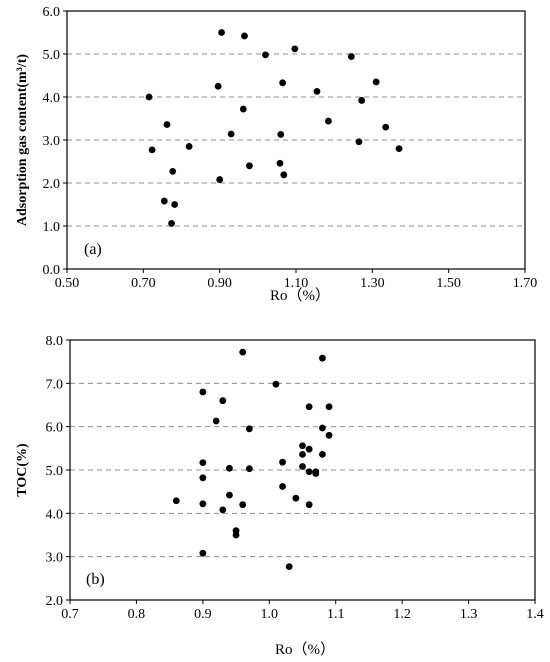 This screenshot has width=550, height=662. What do you see at coordinates (137, 614) in the screenshot?
I see `chart-b-x-tick-label: 0.8` at bounding box center [137, 614].